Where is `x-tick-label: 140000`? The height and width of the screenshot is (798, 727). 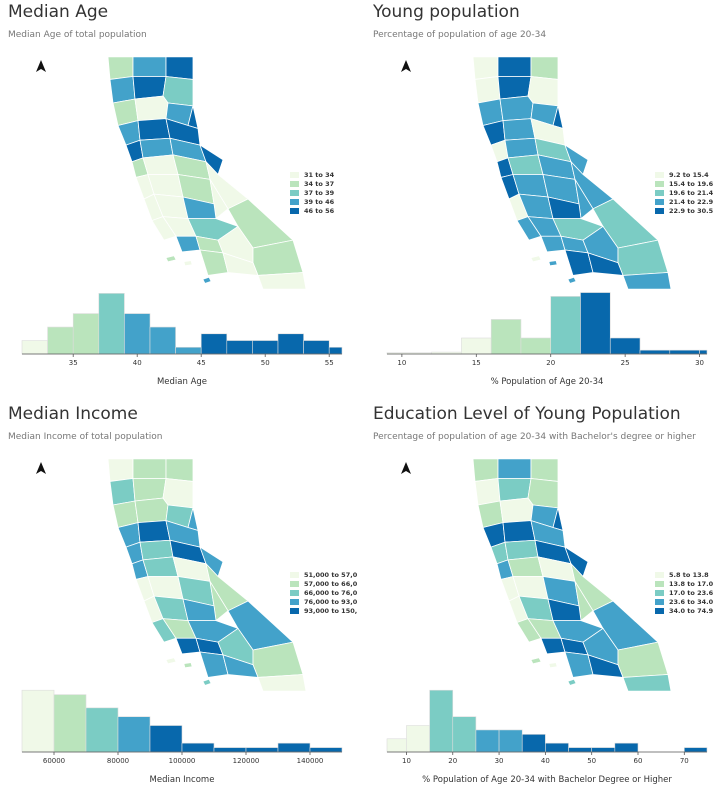 x-tick-label: 140000 is located at coordinates (310, 761).